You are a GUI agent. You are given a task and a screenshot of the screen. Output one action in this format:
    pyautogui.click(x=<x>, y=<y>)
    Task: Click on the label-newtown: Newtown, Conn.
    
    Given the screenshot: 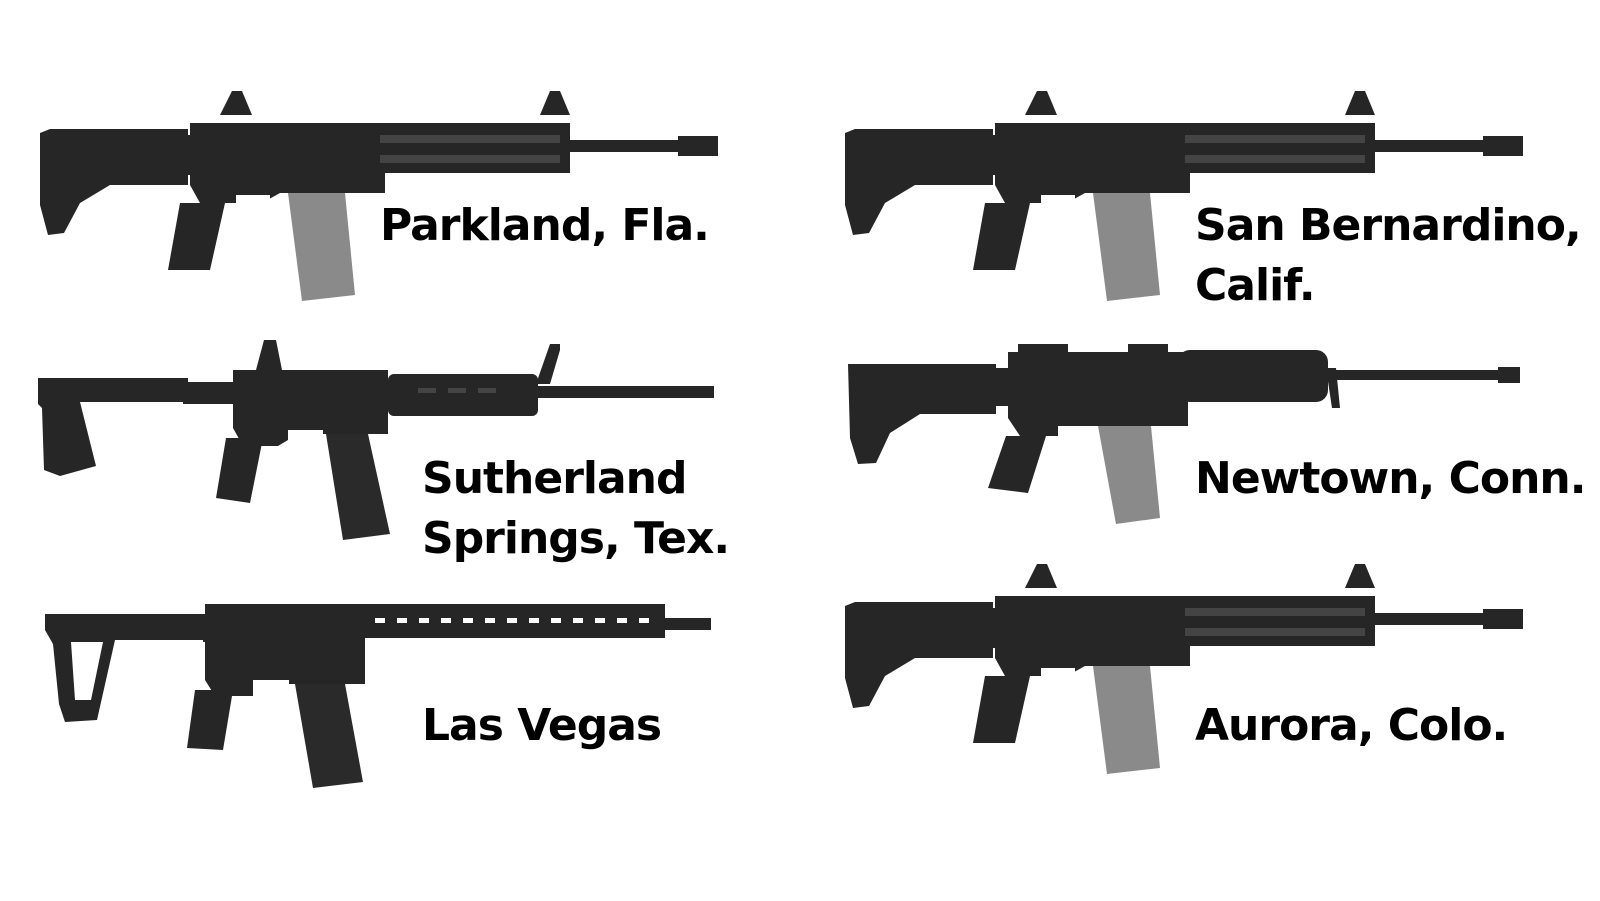 What is the action you would take?
    pyautogui.click(x=1390, y=479)
    